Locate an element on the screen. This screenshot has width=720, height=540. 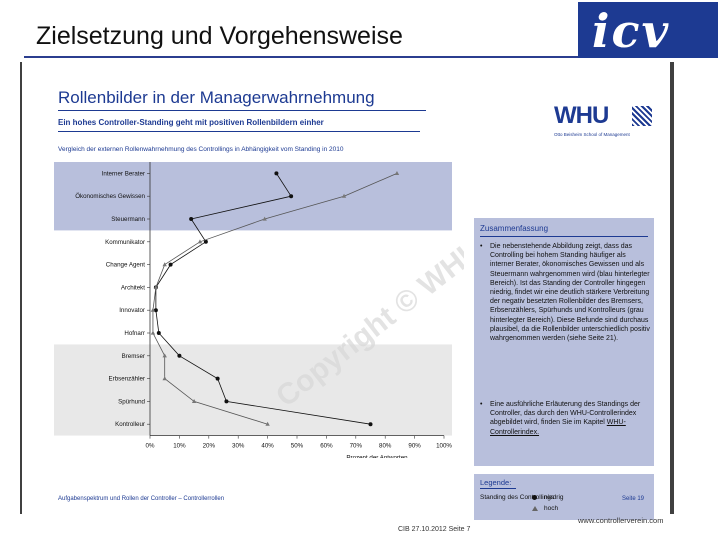
y-tick-label: Change Agent is located at coordinates (126, 265).